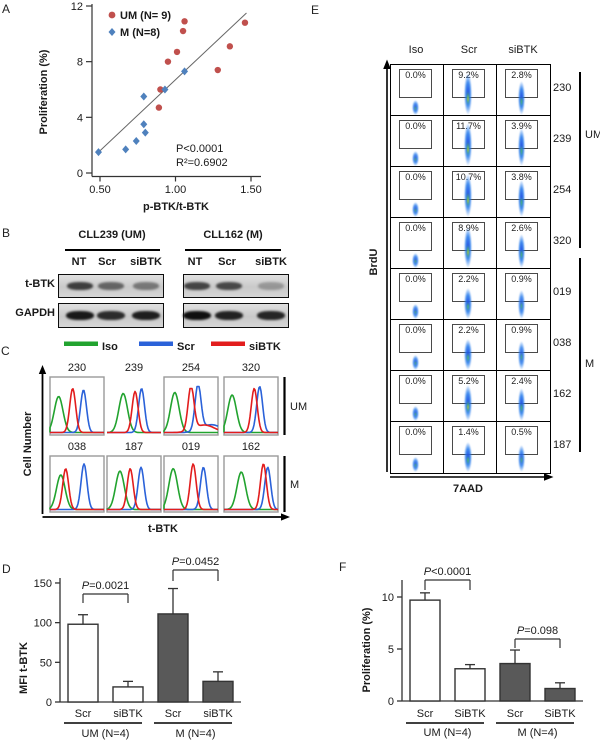 Image resolution: width=600 pixels, height=740 pixels. I want to click on flow-cell-230-scr: 9.2%, so click(470, 90).